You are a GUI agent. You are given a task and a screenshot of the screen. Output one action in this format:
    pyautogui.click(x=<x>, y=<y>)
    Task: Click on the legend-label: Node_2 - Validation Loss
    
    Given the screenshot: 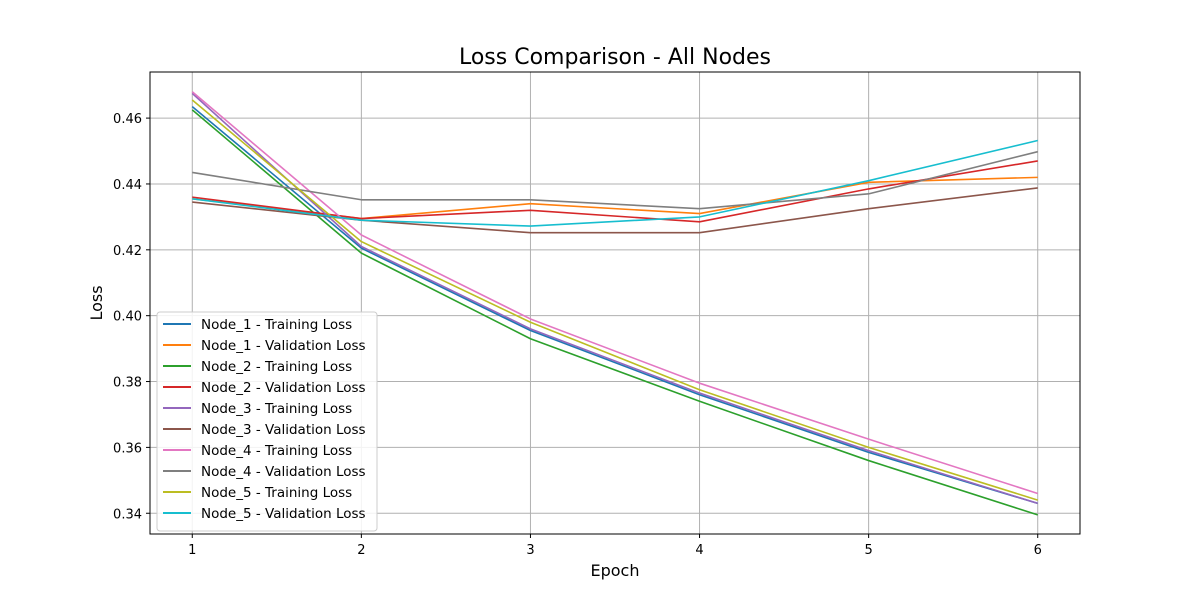 What is the action you would take?
    pyautogui.click(x=283, y=388)
    